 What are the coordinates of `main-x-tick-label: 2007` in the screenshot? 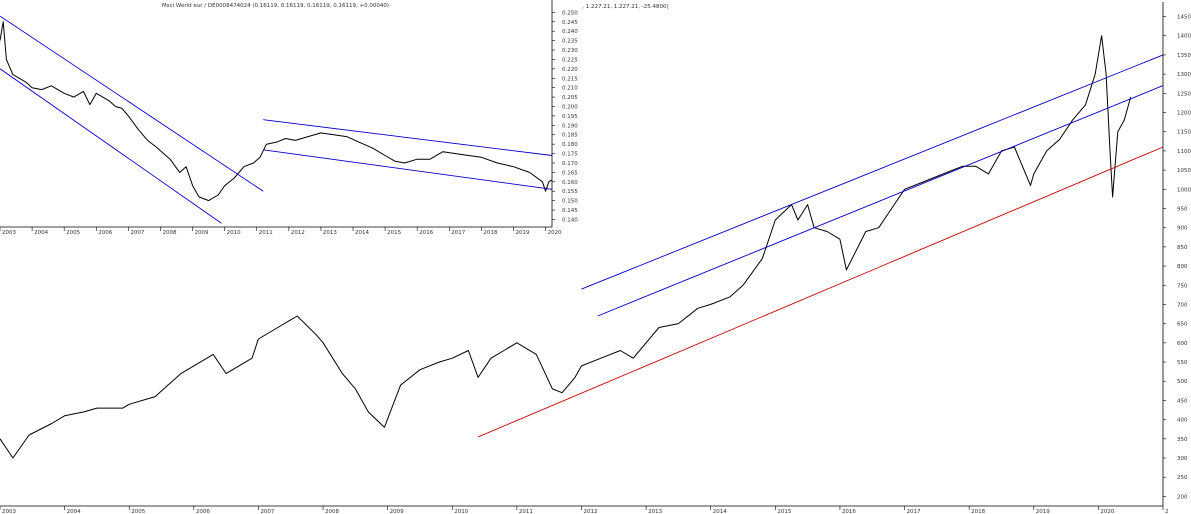 It's located at (267, 511).